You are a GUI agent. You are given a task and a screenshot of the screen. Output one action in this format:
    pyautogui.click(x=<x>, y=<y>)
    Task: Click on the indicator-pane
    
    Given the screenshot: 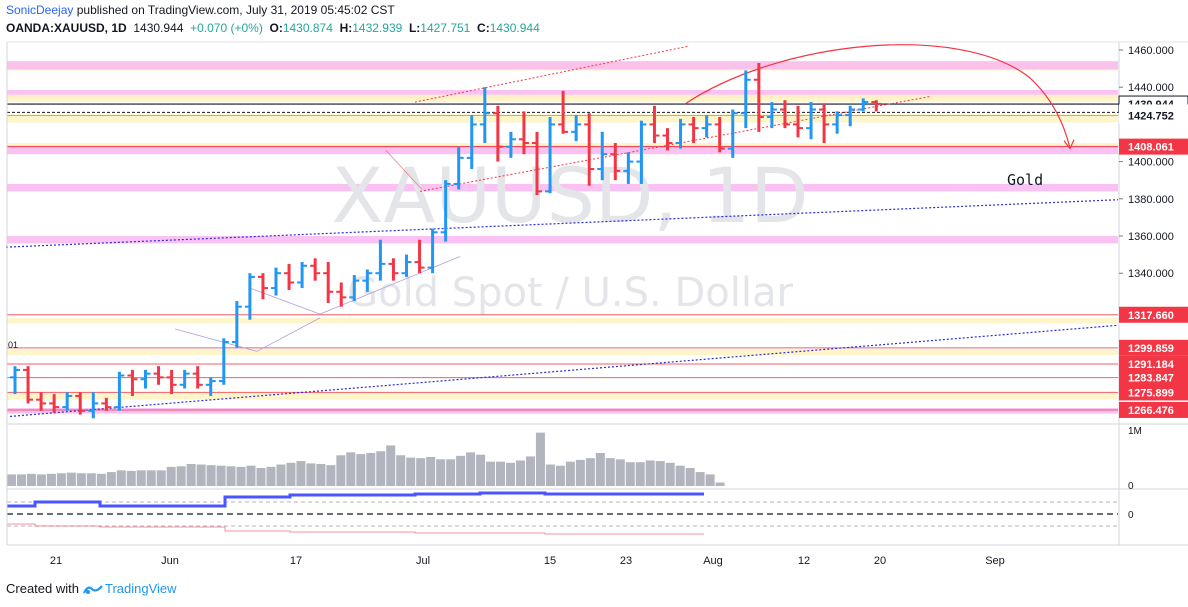 What is the action you would take?
    pyautogui.click(x=562, y=513)
    